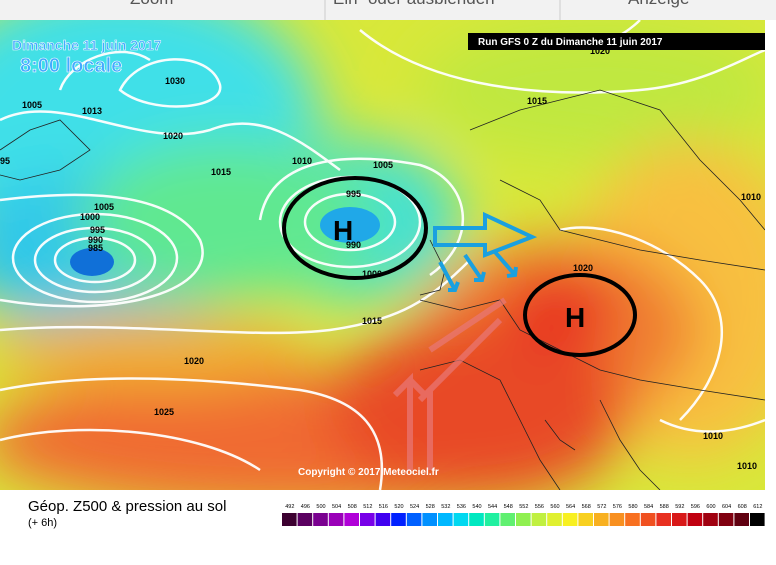 This screenshot has width=776, height=565. Describe the element at coordinates (388, 10) in the screenshot. I see `toolbar` at that location.